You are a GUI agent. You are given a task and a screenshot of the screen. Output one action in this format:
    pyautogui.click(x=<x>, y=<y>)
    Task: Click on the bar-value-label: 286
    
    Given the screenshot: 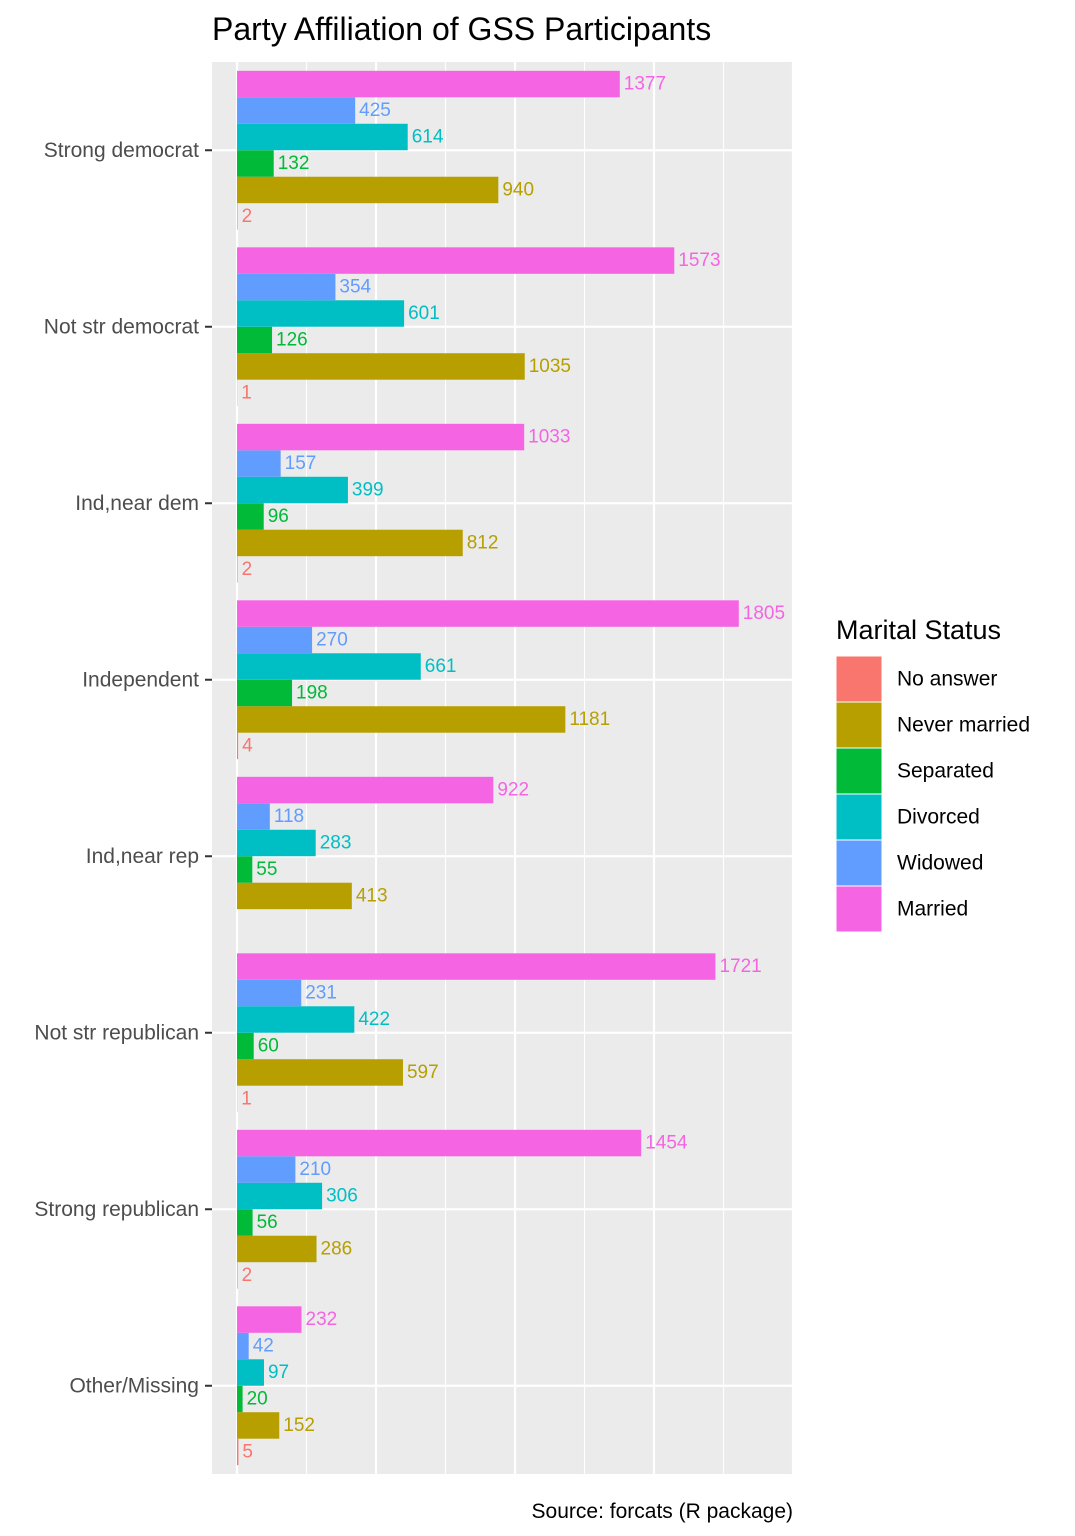 What is the action you would take?
    pyautogui.click(x=337, y=1248)
    